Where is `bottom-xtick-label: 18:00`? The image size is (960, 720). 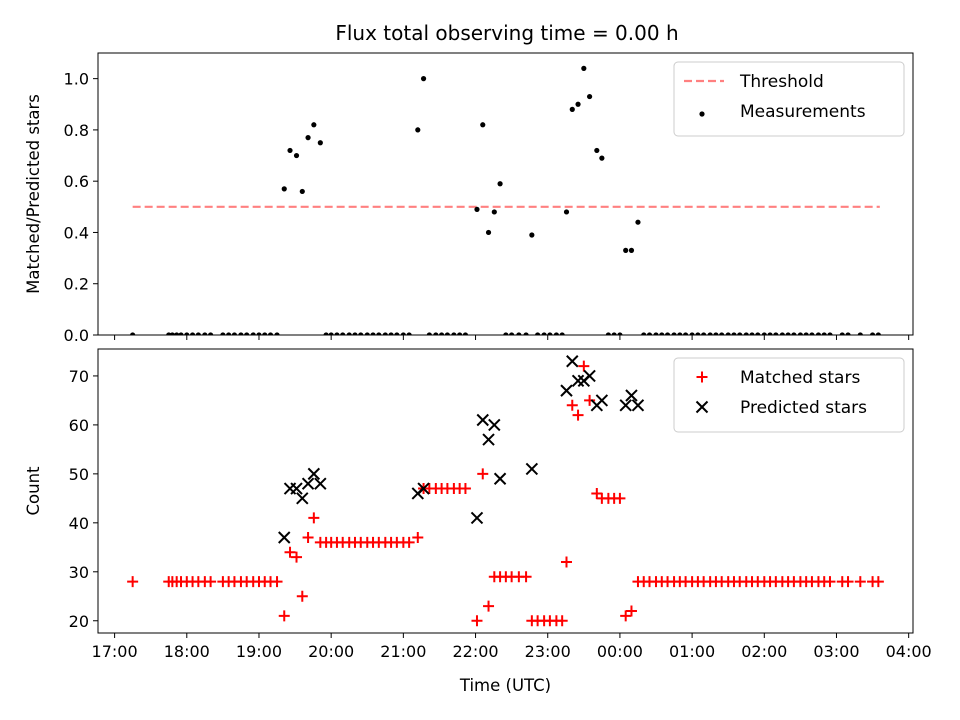 bottom-xtick-label: 18:00 is located at coordinates (187, 651).